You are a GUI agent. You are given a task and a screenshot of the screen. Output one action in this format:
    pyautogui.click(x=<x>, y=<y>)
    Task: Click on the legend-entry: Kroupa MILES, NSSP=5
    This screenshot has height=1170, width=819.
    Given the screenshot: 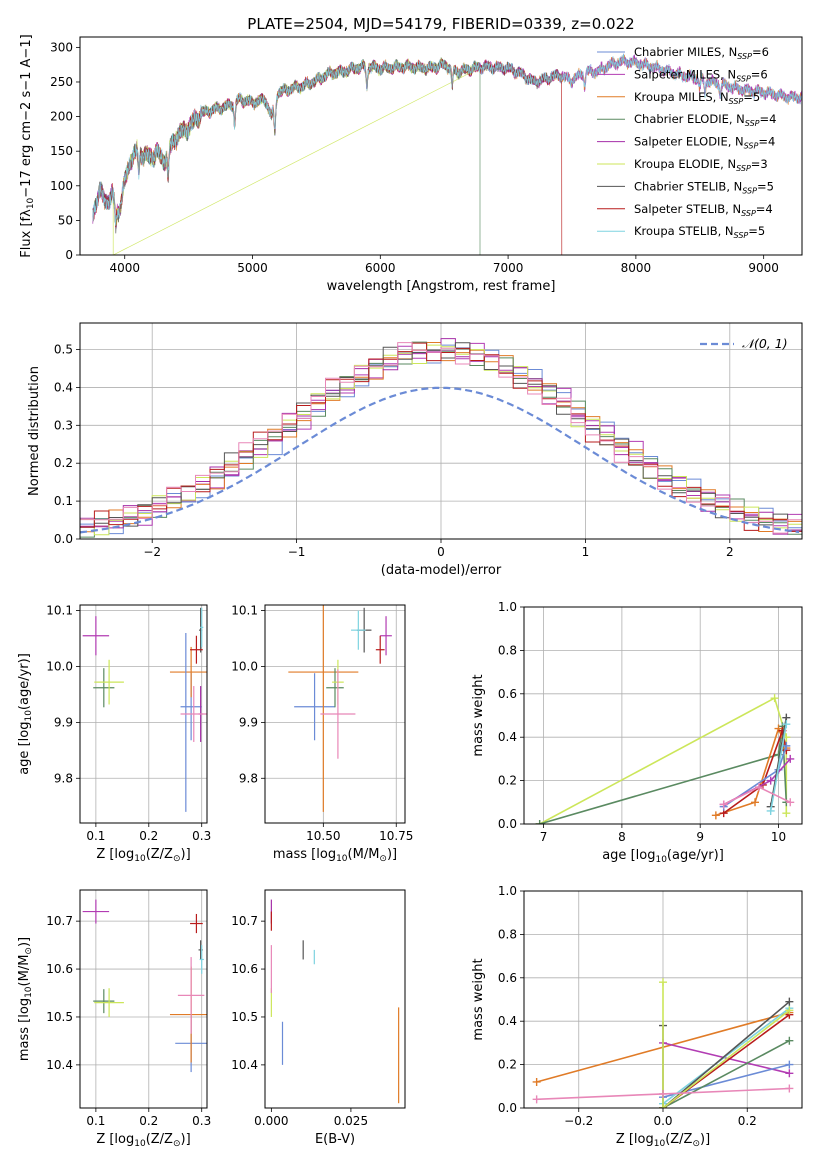 What is the action you would take?
    pyautogui.click(x=697, y=98)
    